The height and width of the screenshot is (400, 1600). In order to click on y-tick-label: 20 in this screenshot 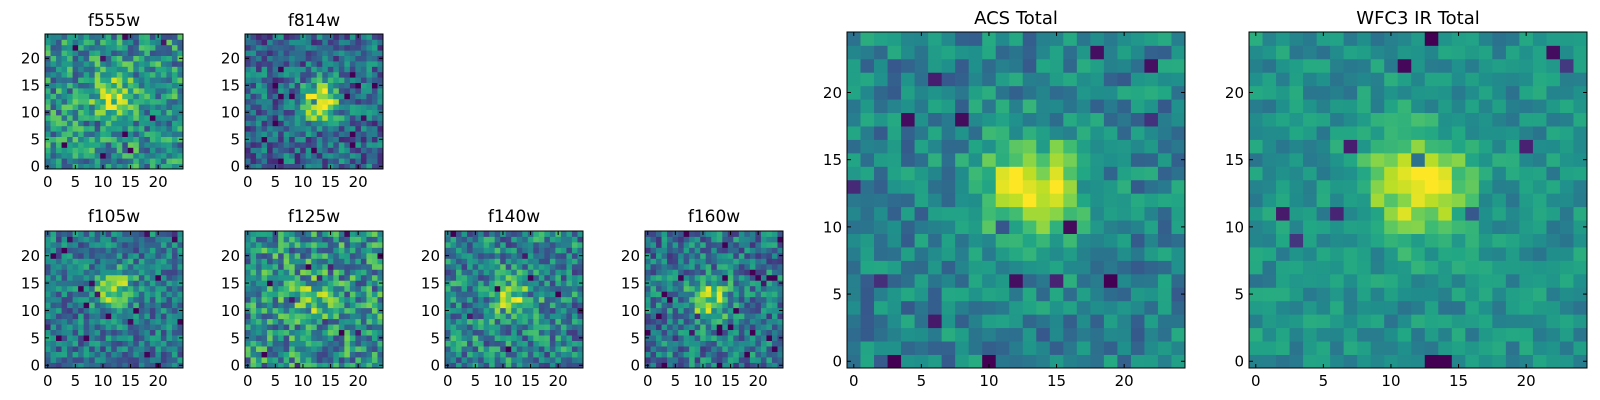, I will do `click(430, 256)`.